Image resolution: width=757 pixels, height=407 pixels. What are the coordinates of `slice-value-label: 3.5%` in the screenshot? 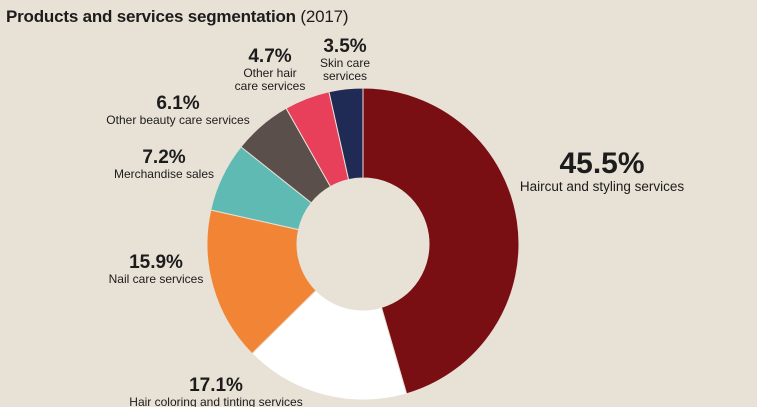 It's located at (344, 46).